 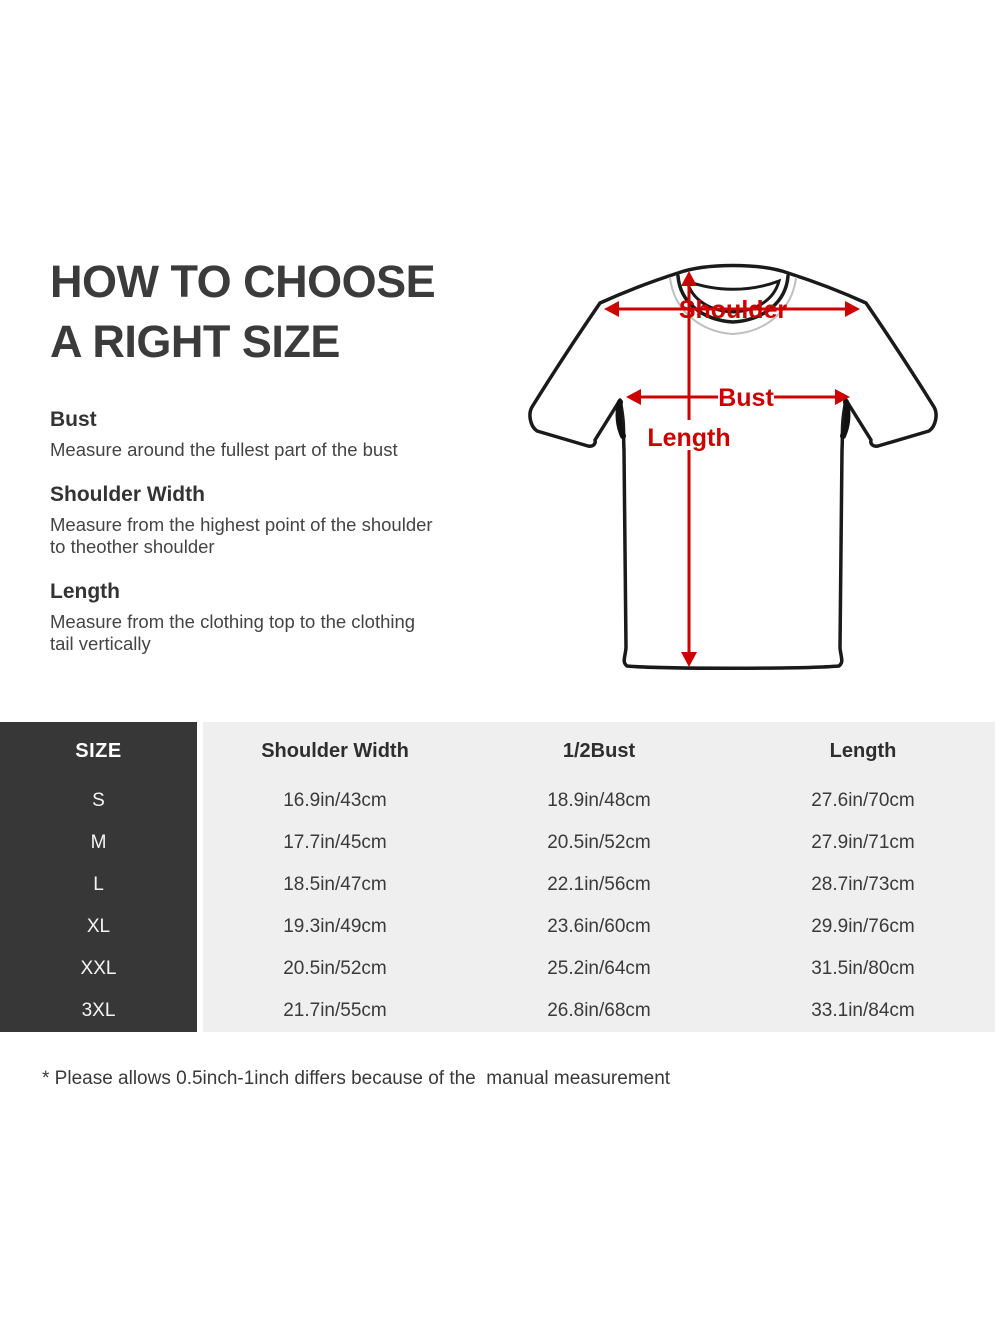 I want to click on table-cell-length-m: 27.9in/71cm, so click(x=863, y=842).